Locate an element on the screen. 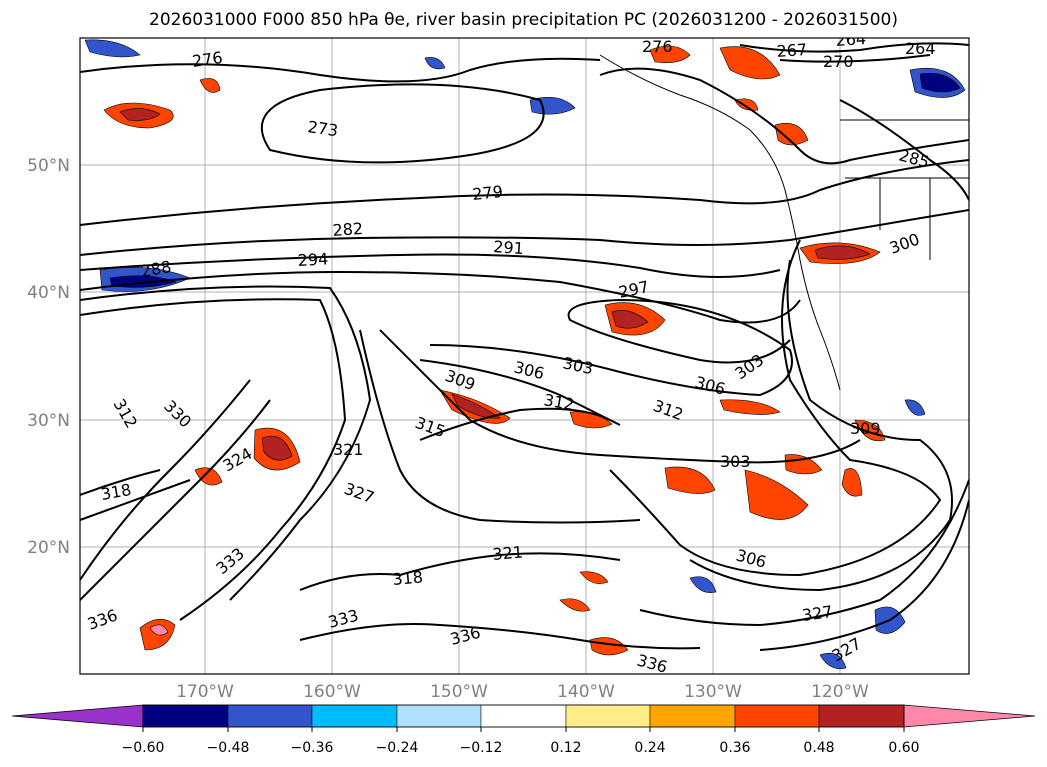 The image size is (1047, 767). contour-label: 294 is located at coordinates (312, 259).